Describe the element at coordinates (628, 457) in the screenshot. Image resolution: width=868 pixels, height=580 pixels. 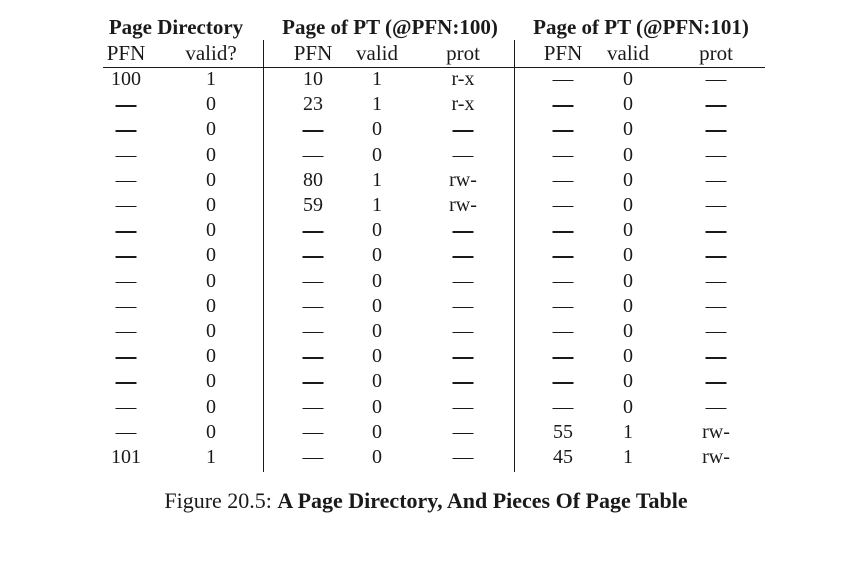
I see `cell-pt101-valid: 1` at that location.